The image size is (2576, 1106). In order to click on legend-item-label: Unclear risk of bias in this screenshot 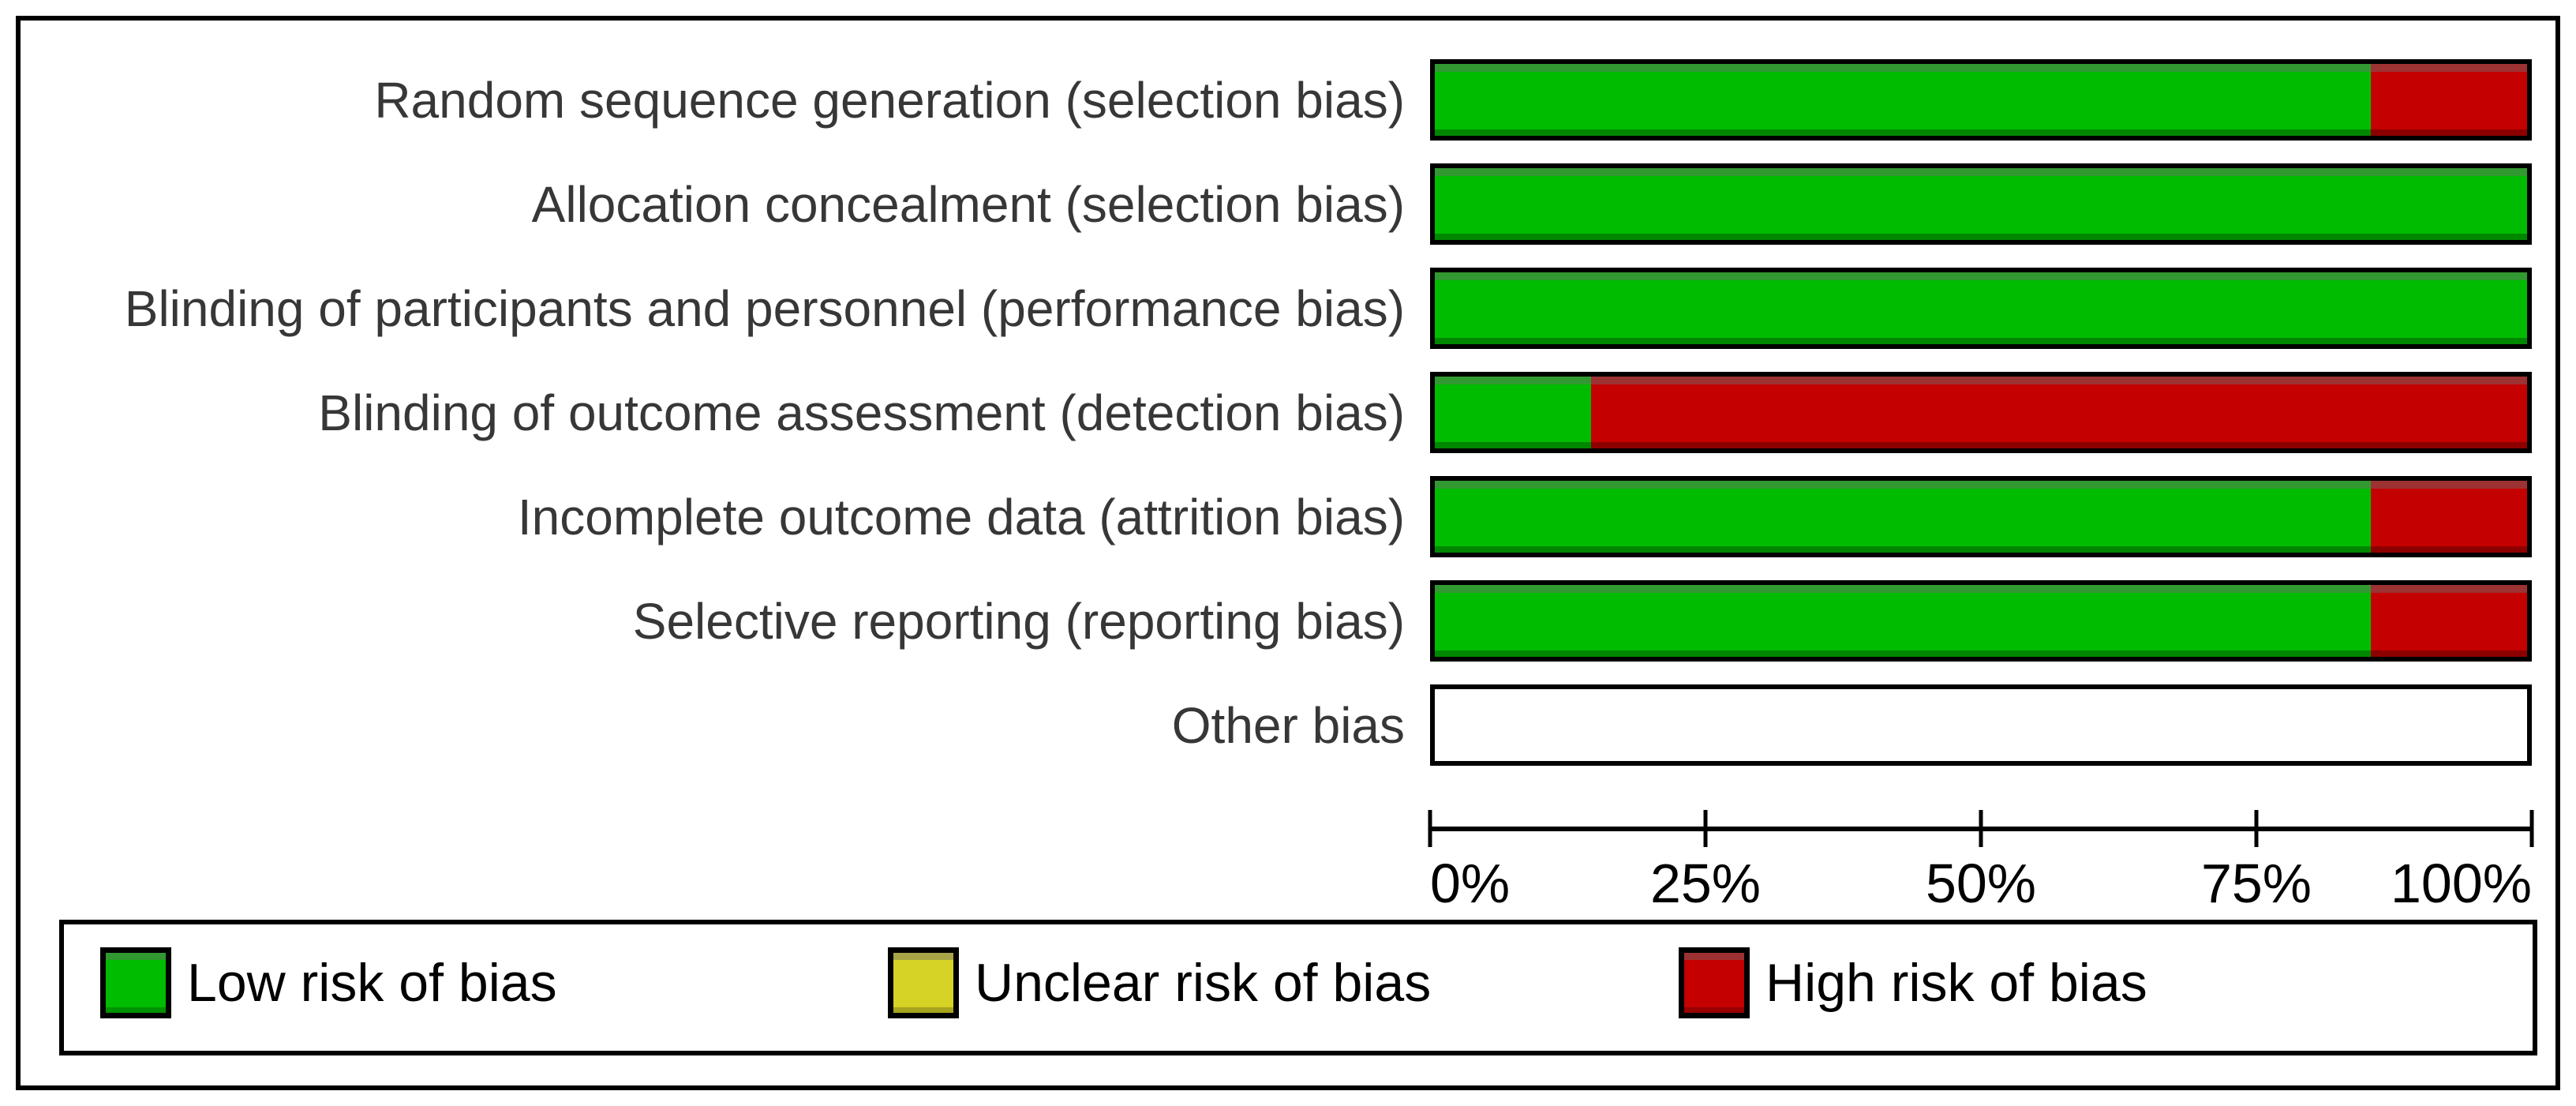, I will do `click(1203, 983)`.